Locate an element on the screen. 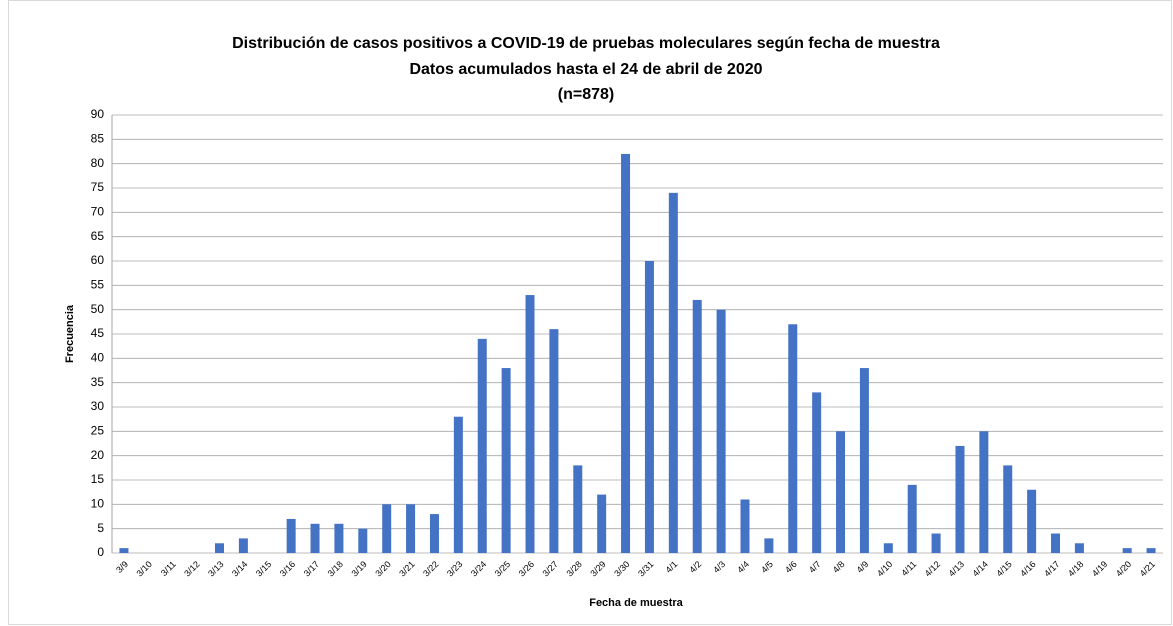 This screenshot has height=626, width=1173. y-tick-label: 65 is located at coordinates (98, 236).